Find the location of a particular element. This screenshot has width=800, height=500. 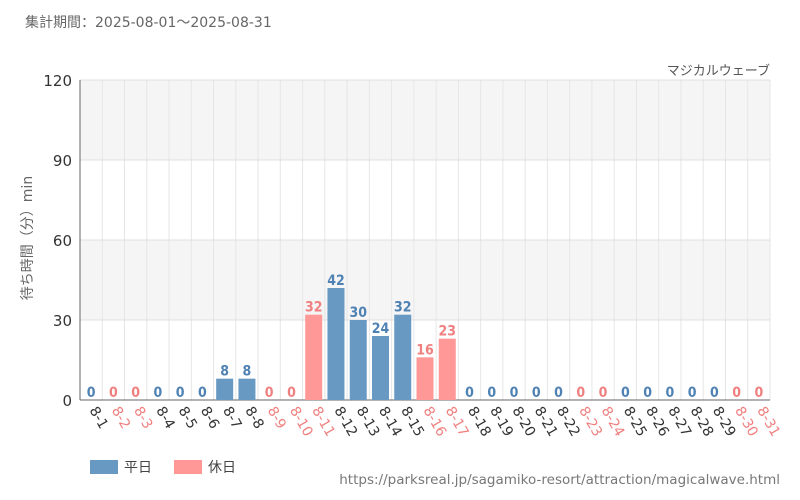

y-tick-label: 30 is located at coordinates (62, 321).